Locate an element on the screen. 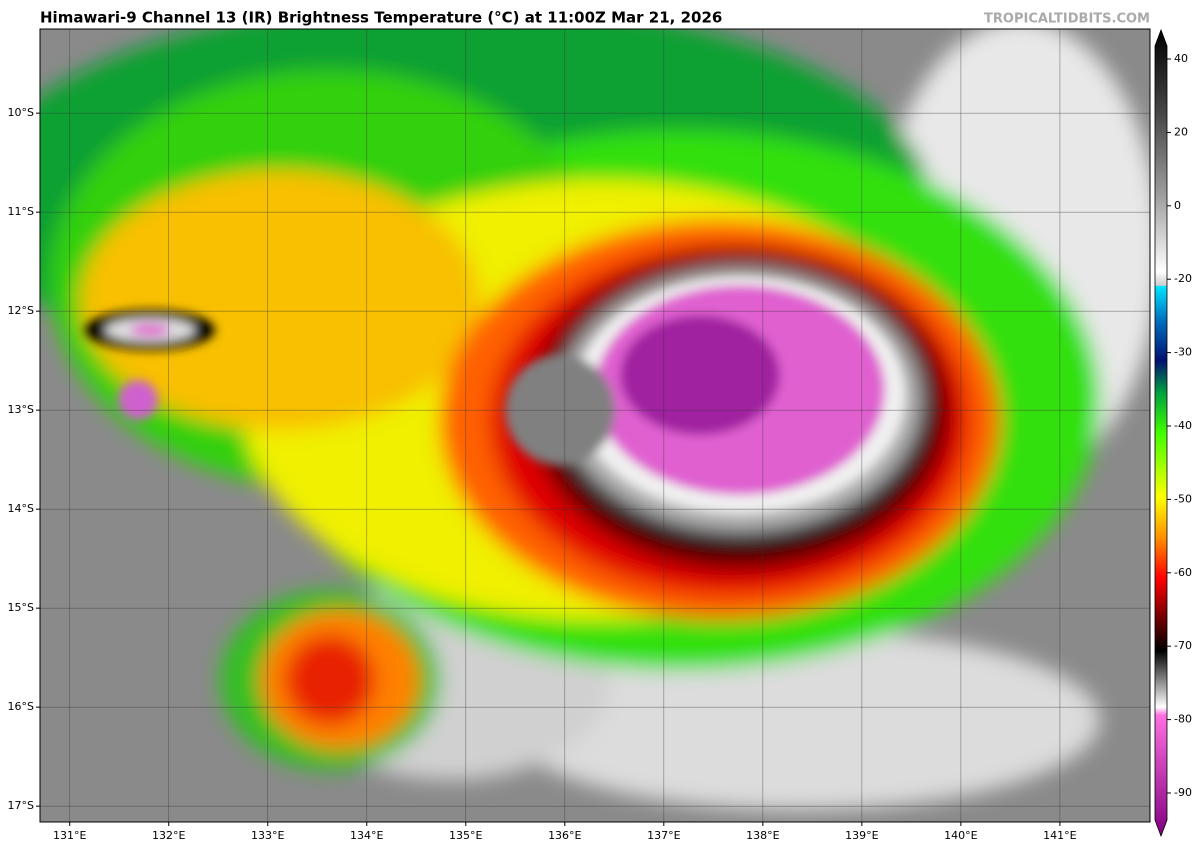  colorbar-tick-label: 20 is located at coordinates (1181, 131).